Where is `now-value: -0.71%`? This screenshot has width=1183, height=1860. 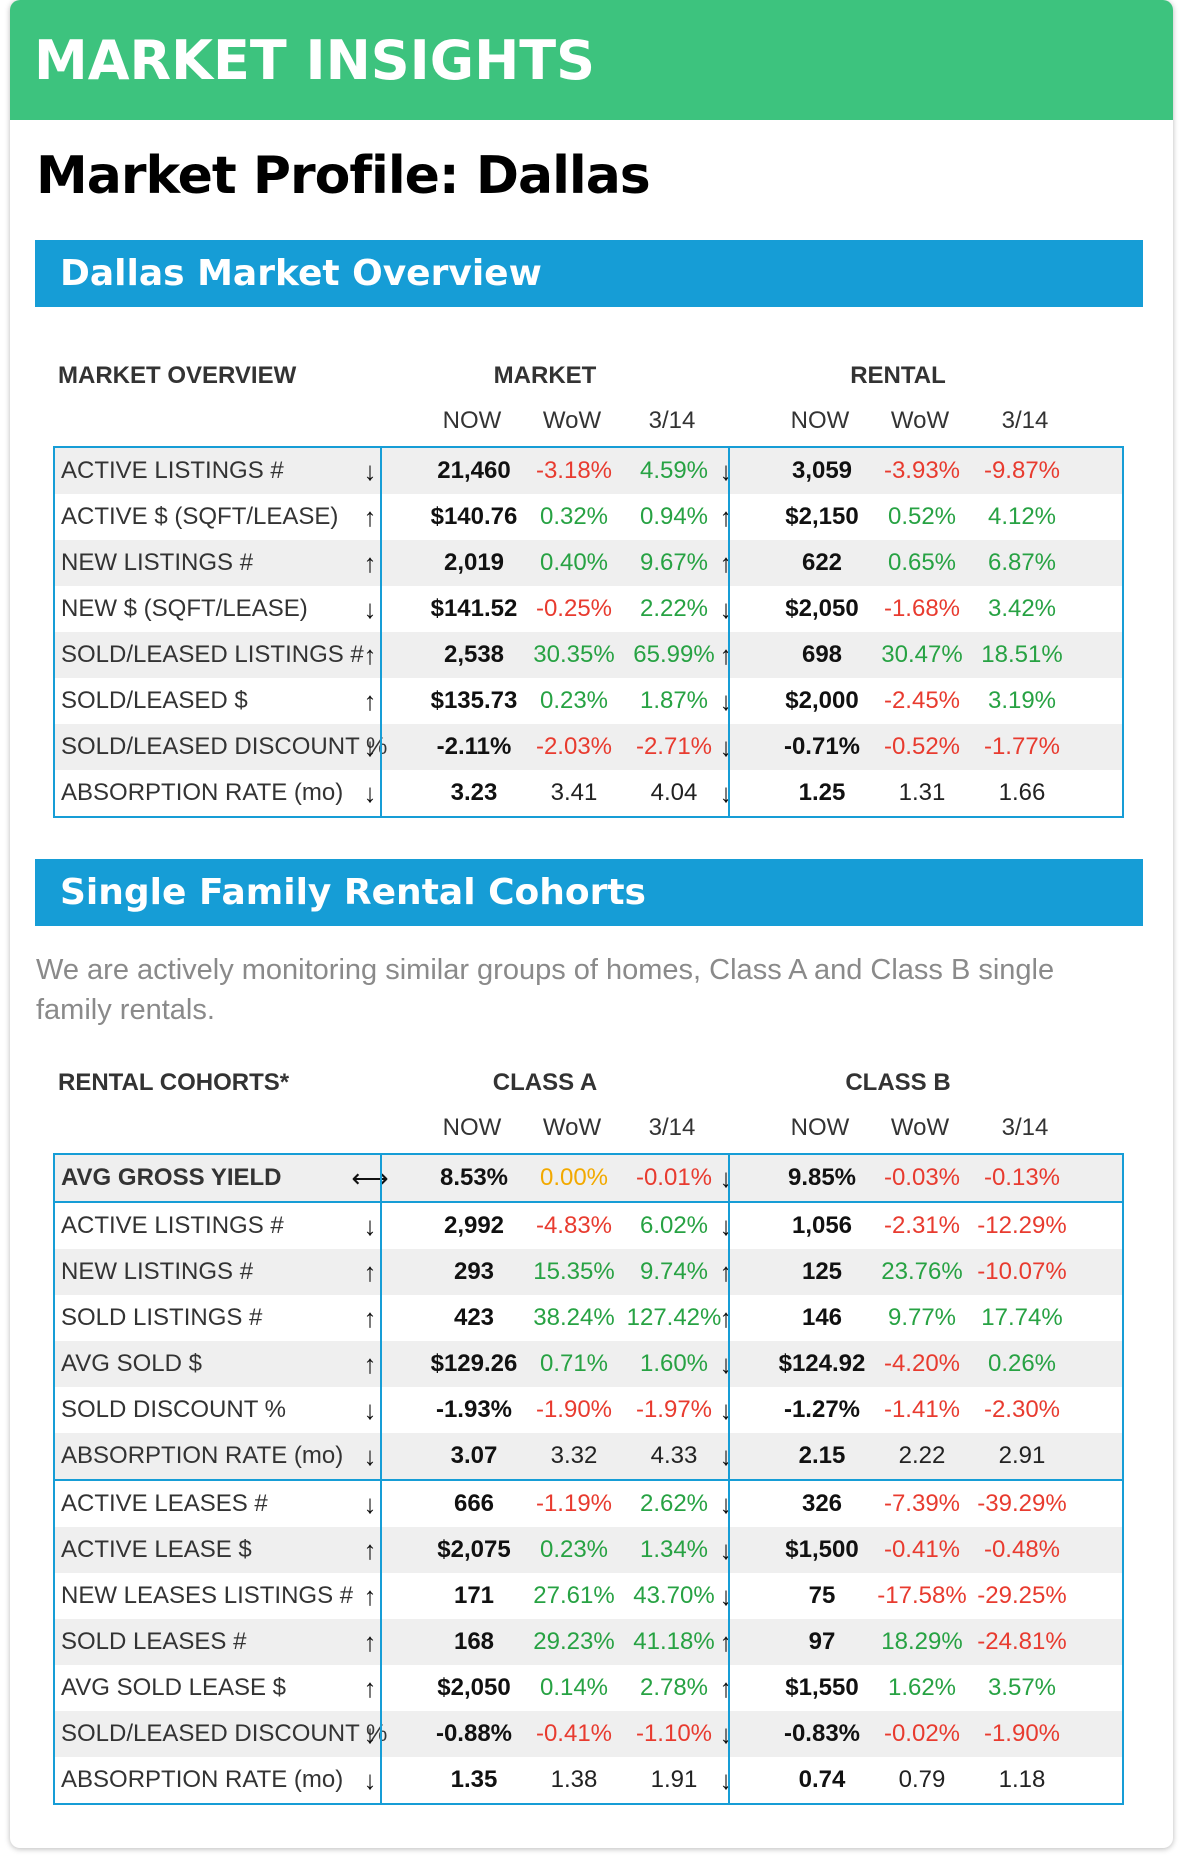 now-value: -0.71% is located at coordinates (822, 746).